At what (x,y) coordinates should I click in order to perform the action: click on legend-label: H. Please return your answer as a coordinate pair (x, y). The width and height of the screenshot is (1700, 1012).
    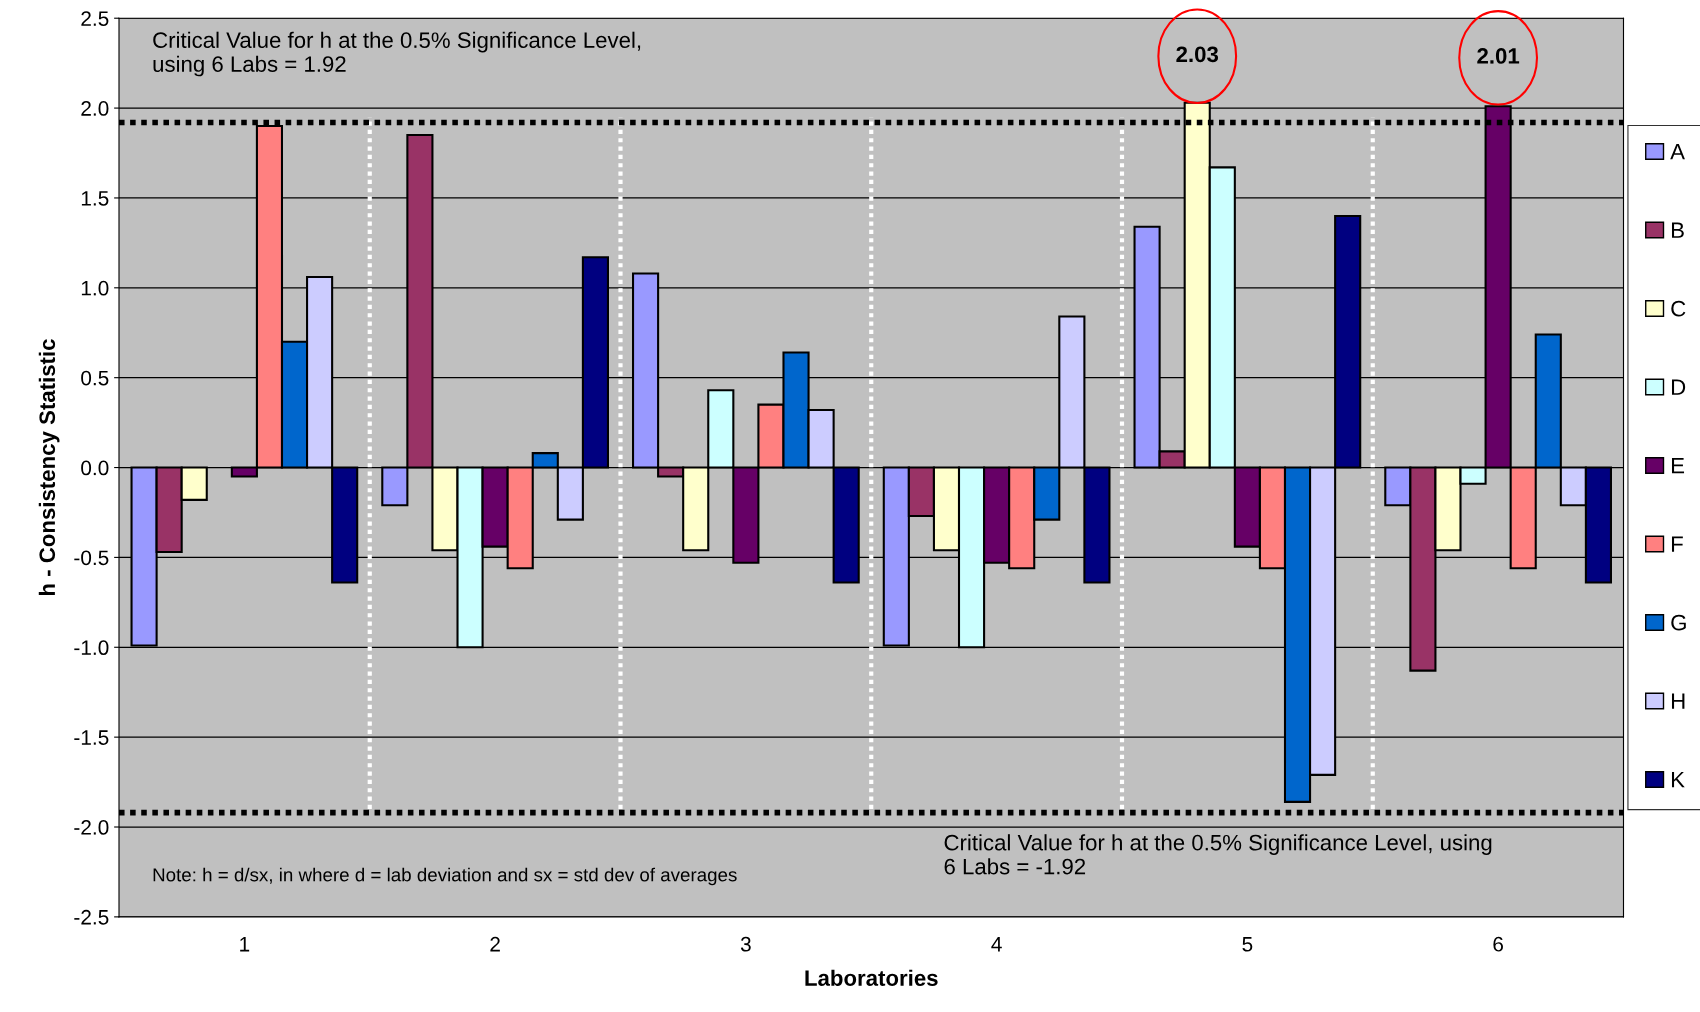
    Looking at the image, I should click on (1678, 701).